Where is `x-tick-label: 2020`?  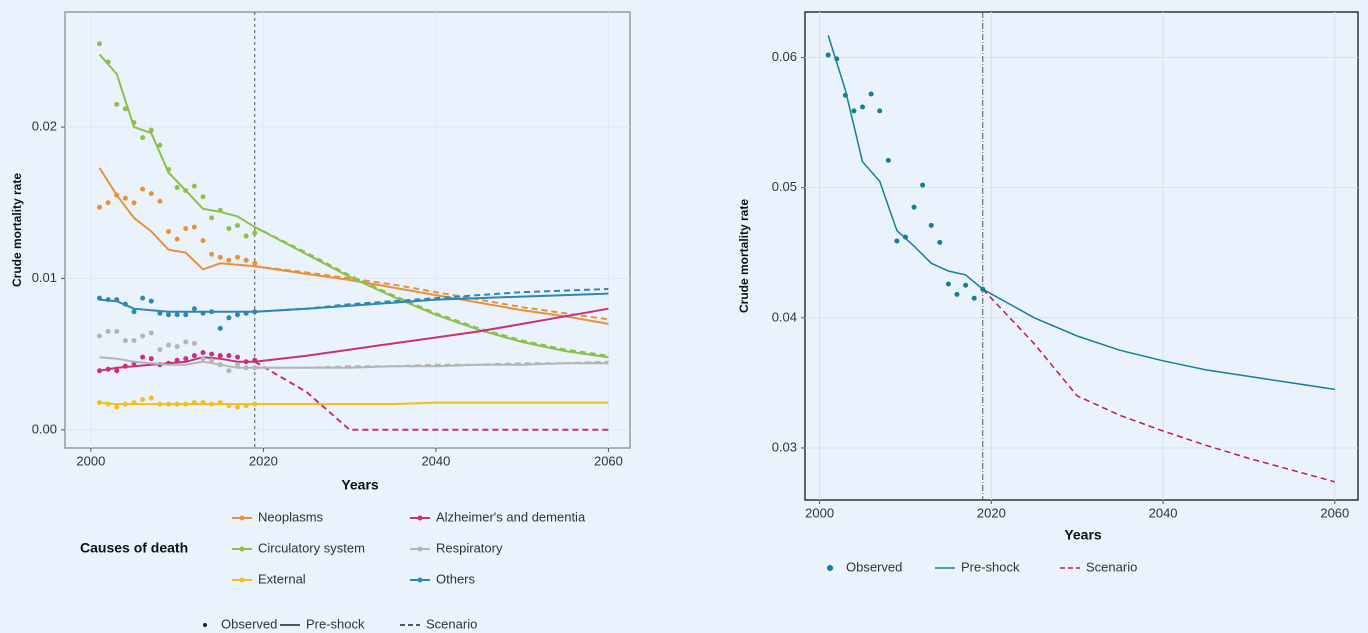 x-tick-label: 2020 is located at coordinates (991, 512).